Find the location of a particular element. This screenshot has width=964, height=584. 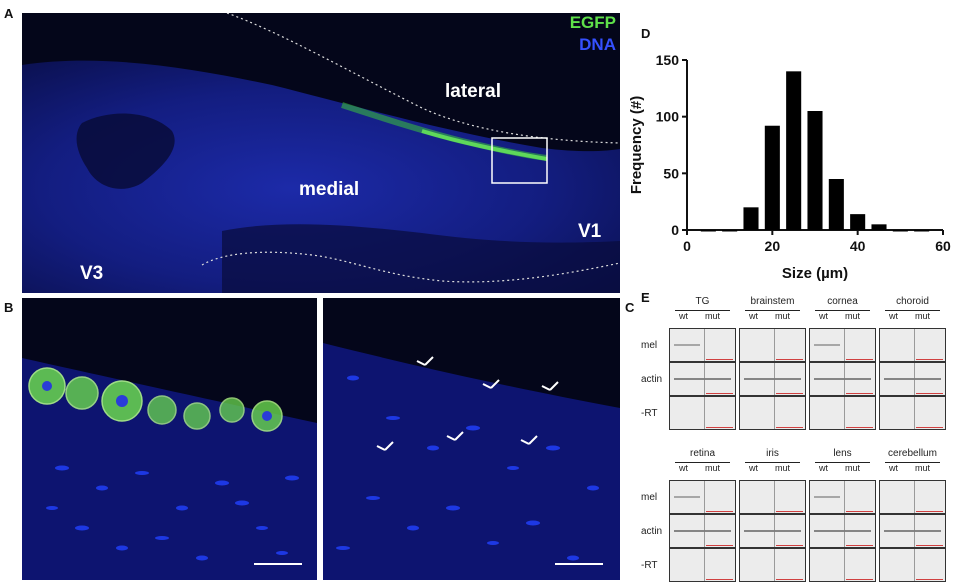

y-axis-label: Frequency (#) is located at coordinates (636, 145).